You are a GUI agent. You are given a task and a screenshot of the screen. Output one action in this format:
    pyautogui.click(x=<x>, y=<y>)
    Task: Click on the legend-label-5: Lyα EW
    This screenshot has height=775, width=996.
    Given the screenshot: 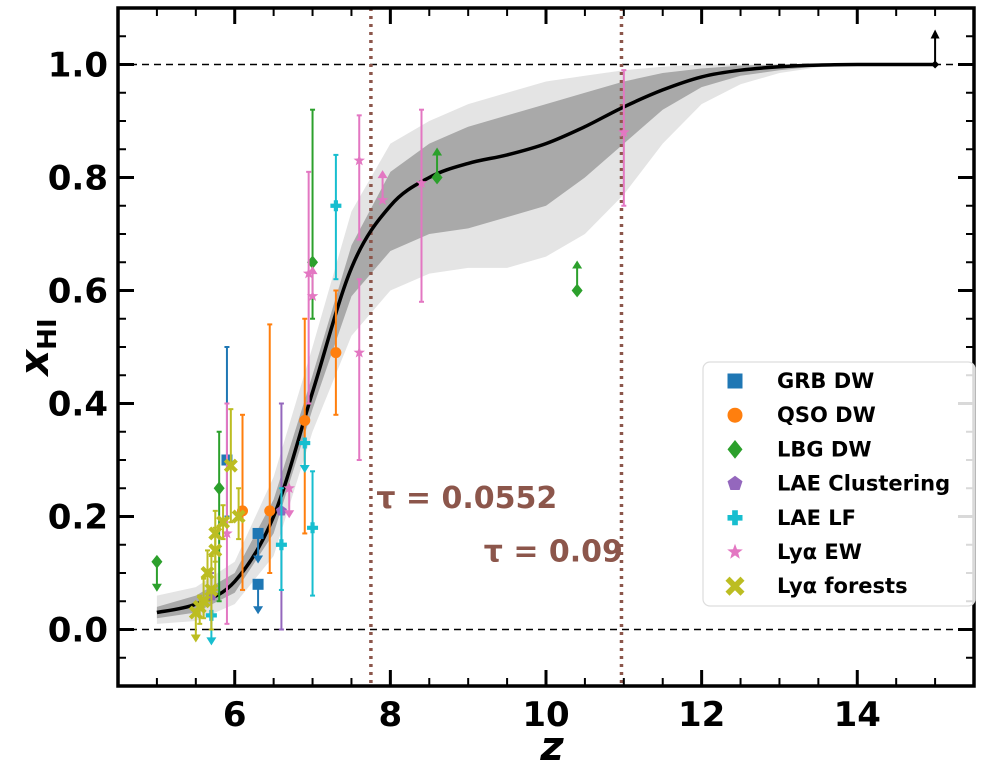 What is the action you would take?
    pyautogui.click(x=819, y=552)
    